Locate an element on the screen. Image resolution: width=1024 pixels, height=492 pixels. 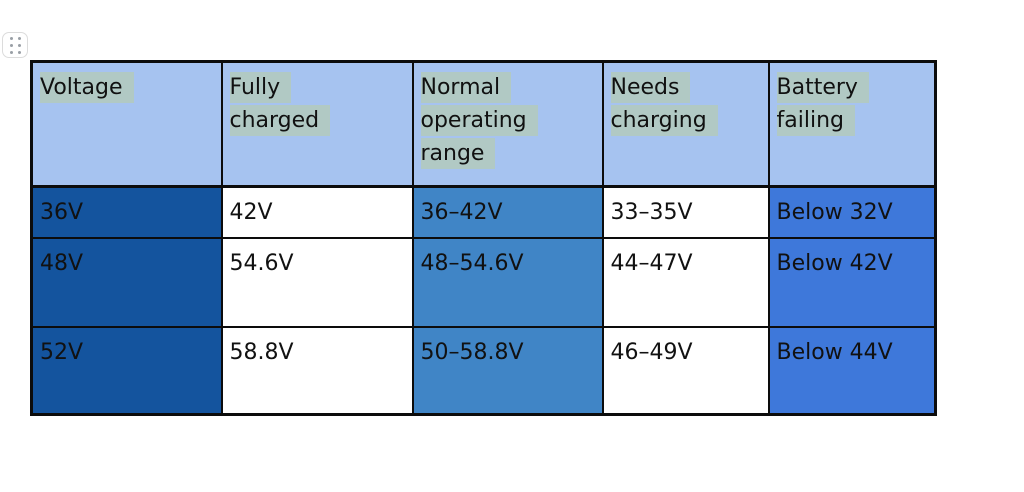
cell-text: Below 42V is located at coordinates (834, 263).